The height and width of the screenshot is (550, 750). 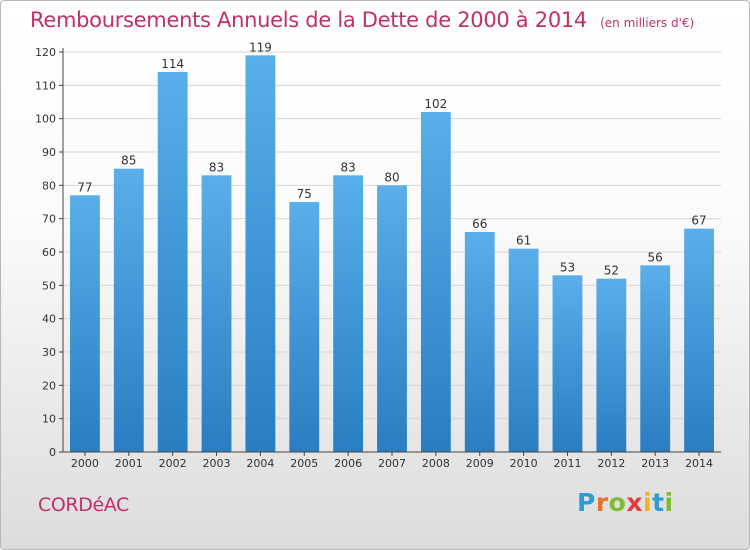 What do you see at coordinates (260, 463) in the screenshot?
I see `x-tick-label: 2004` at bounding box center [260, 463].